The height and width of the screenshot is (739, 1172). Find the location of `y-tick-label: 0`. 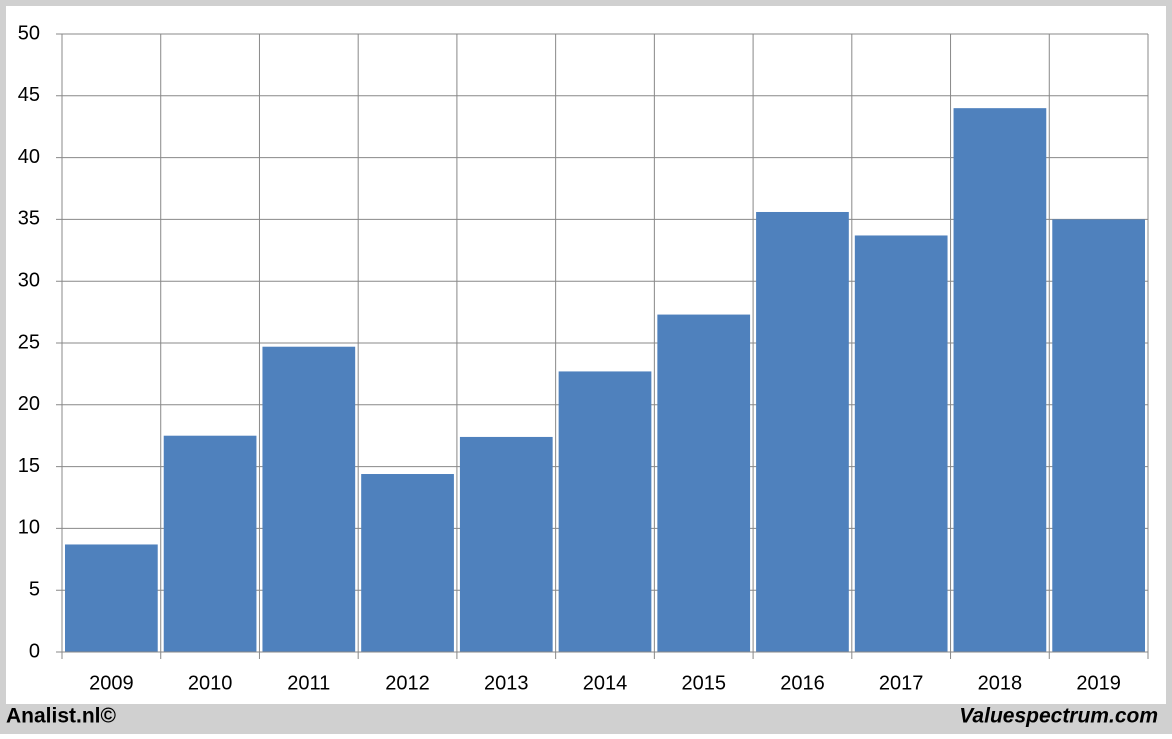

y-tick-label: 0 is located at coordinates (34, 651).